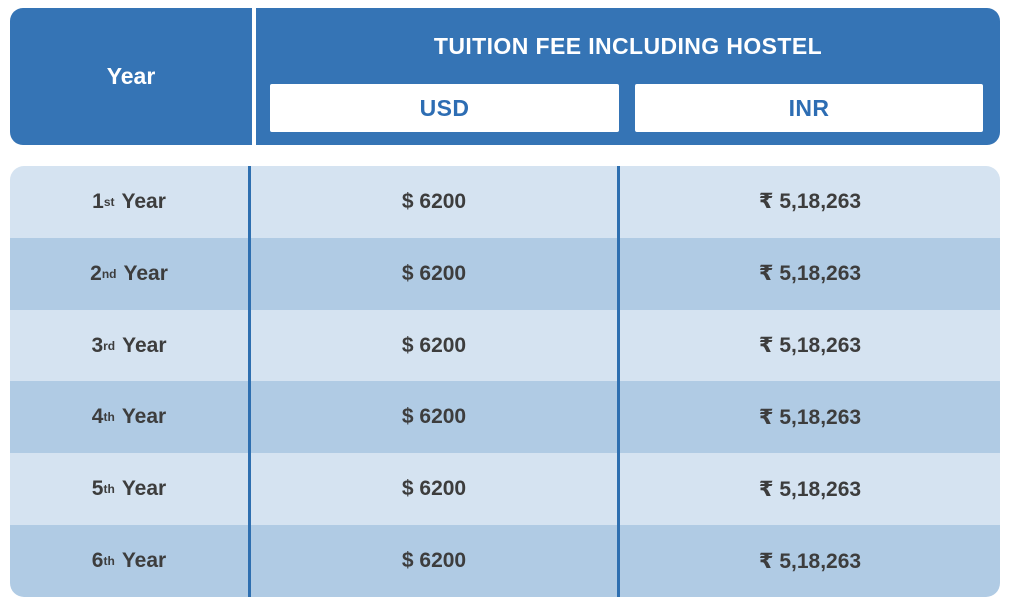 The height and width of the screenshot is (614, 1014). Describe the element at coordinates (97, 561) in the screenshot. I see `year-ordinal: 6` at that location.